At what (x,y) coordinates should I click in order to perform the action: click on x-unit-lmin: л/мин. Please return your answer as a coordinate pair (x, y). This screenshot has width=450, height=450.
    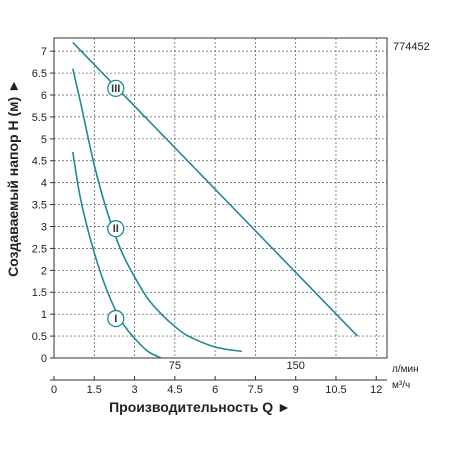
    Looking at the image, I should click on (405, 369).